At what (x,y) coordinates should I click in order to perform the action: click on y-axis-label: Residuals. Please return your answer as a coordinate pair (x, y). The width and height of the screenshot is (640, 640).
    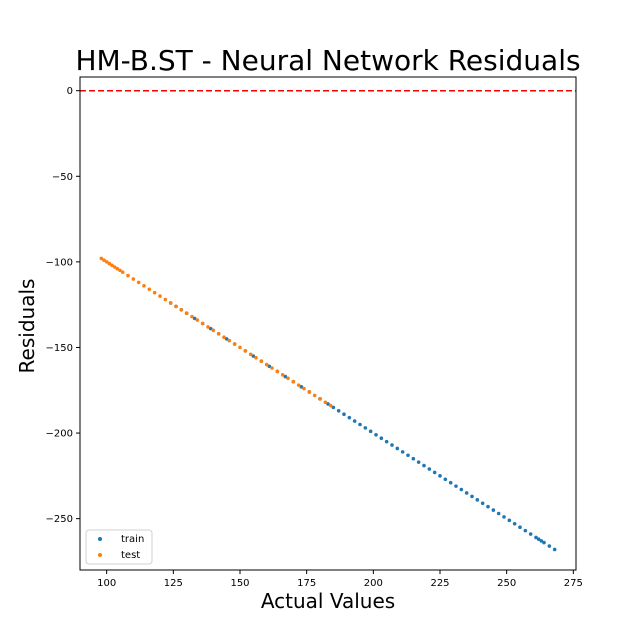
    Looking at the image, I should click on (27, 326).